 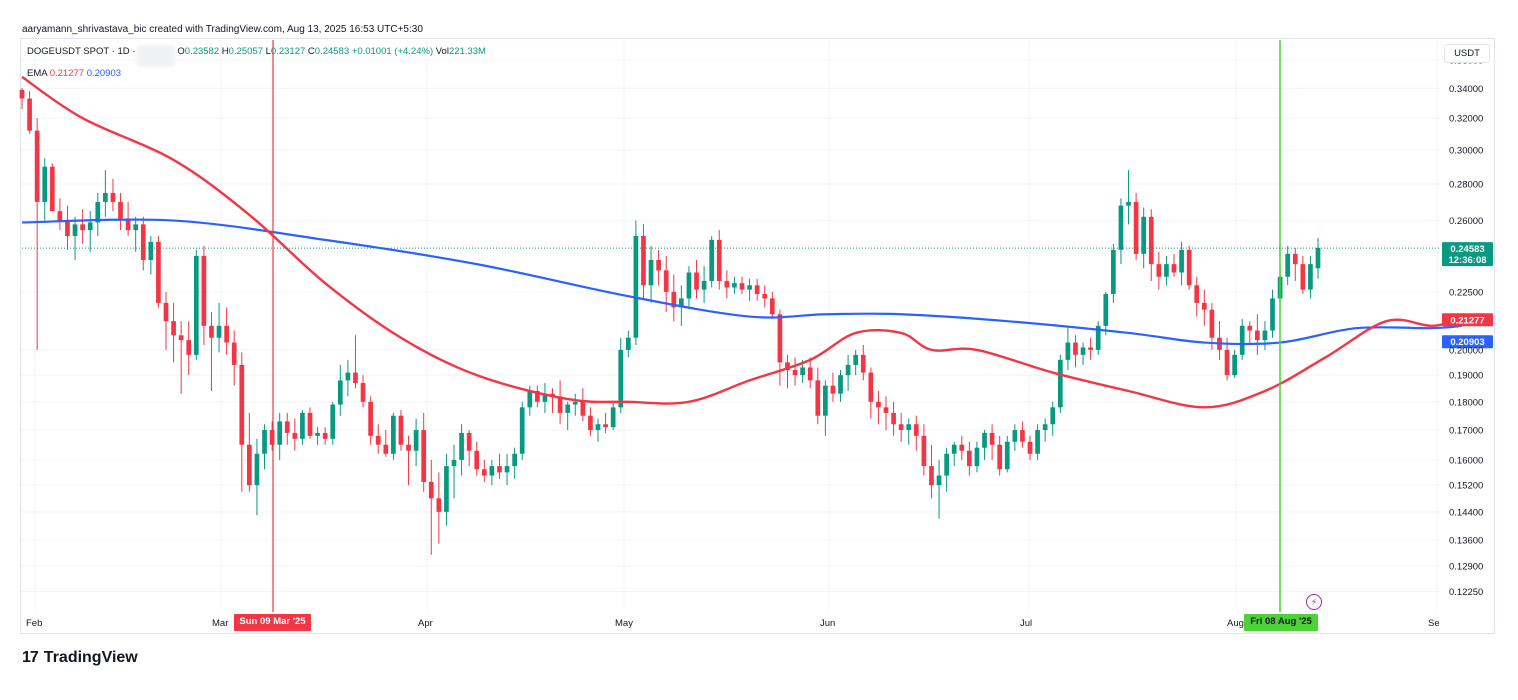 I want to click on y-tick-label: 0.19000, so click(x=1466, y=376).